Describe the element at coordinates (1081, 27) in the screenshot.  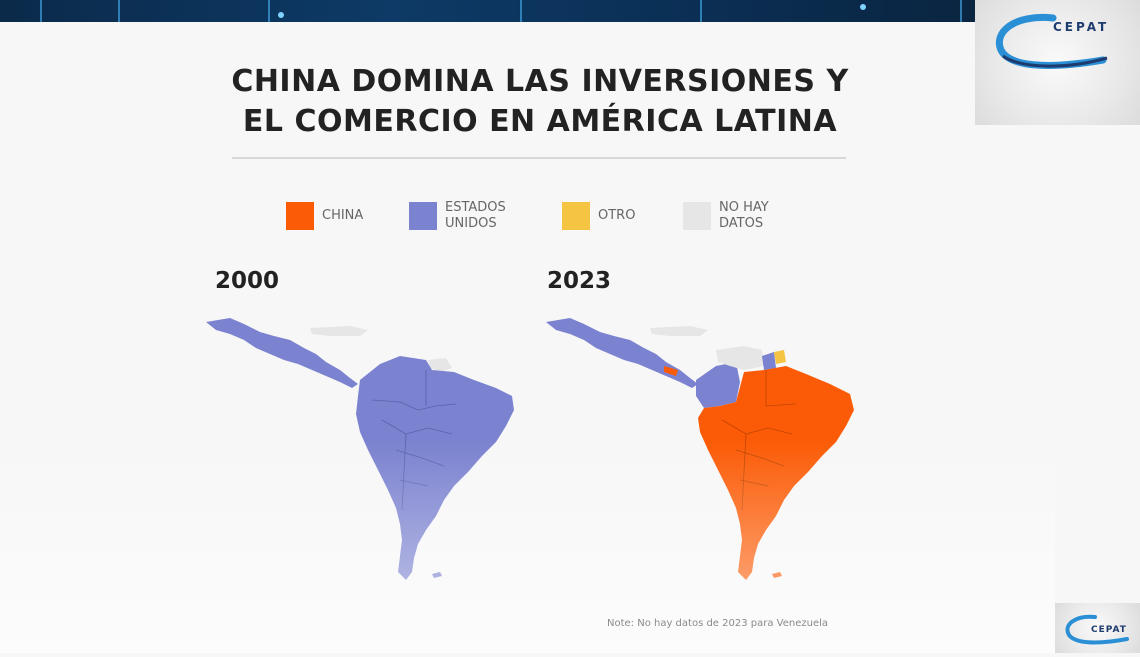
I see `logo-text: CEPAT` at that location.